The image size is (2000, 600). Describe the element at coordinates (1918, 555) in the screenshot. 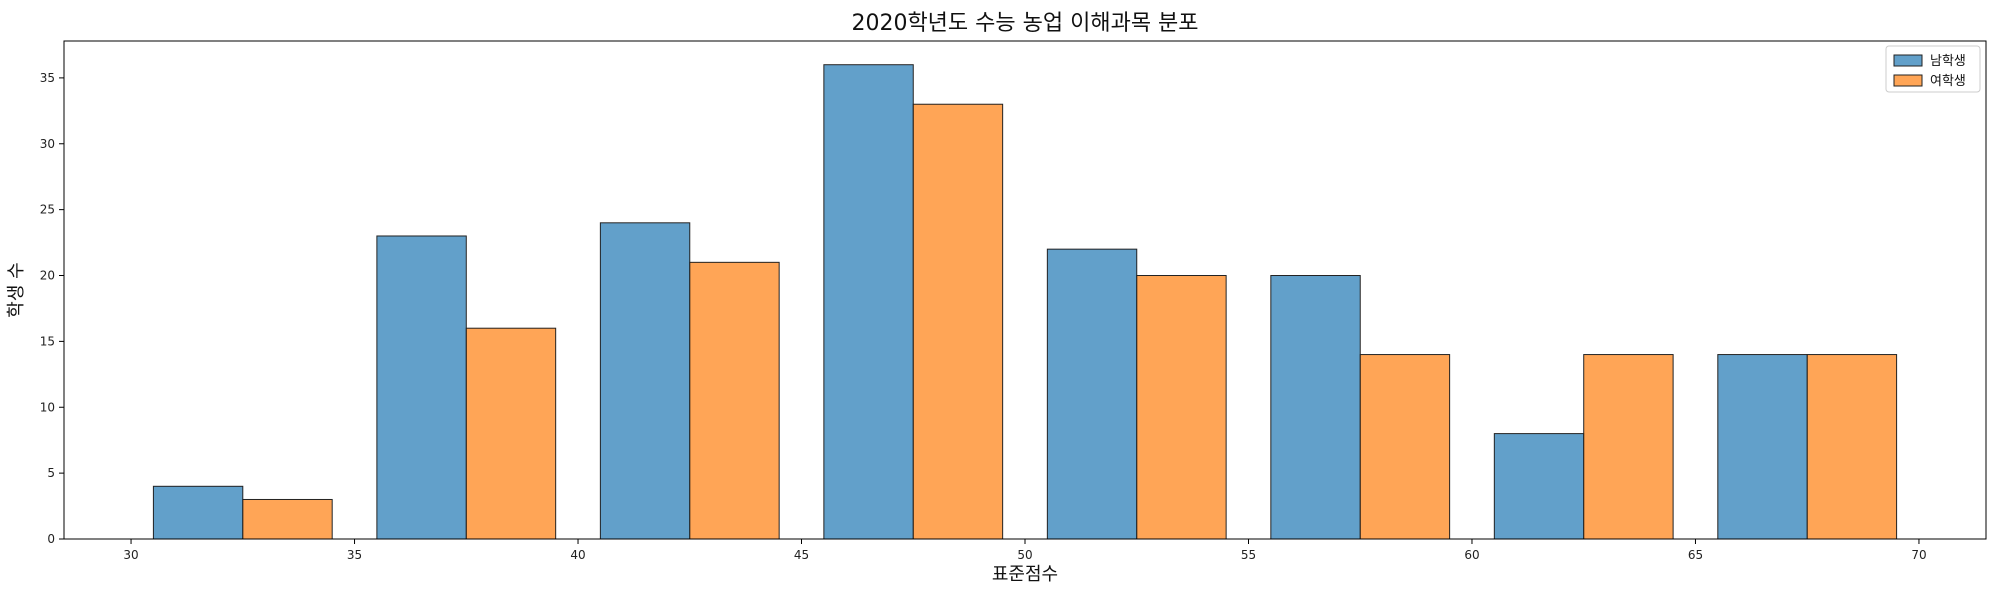

I see `x-tick-label: 70` at that location.